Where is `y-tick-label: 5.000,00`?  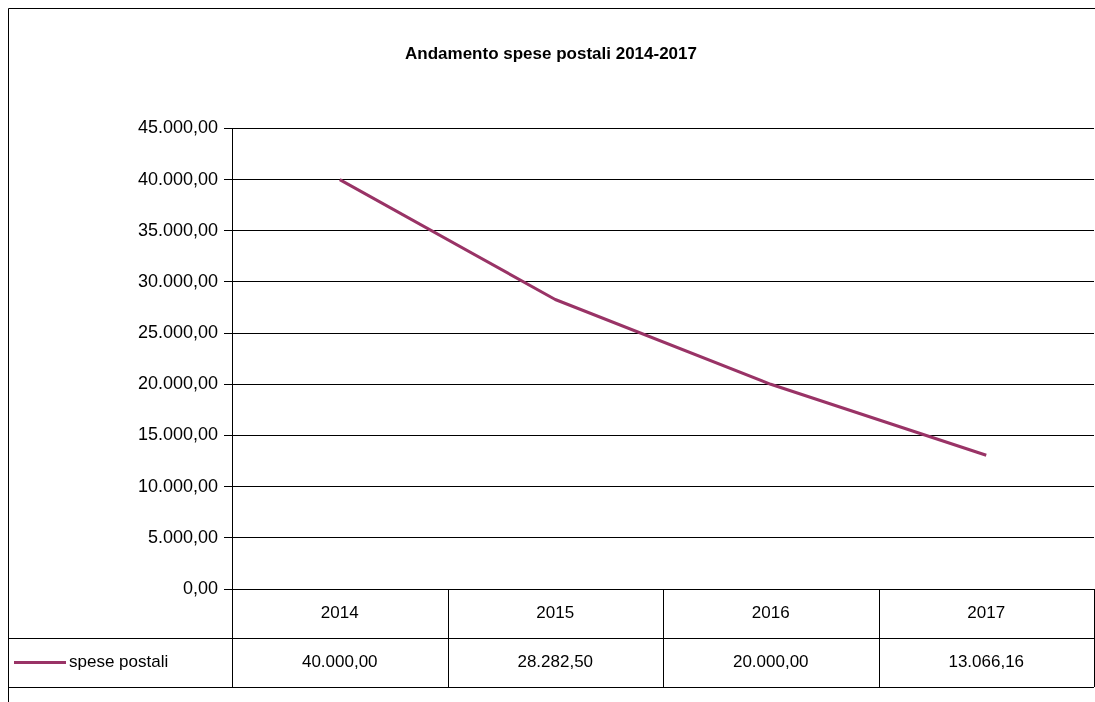 y-tick-label: 5.000,00 is located at coordinates (182, 536).